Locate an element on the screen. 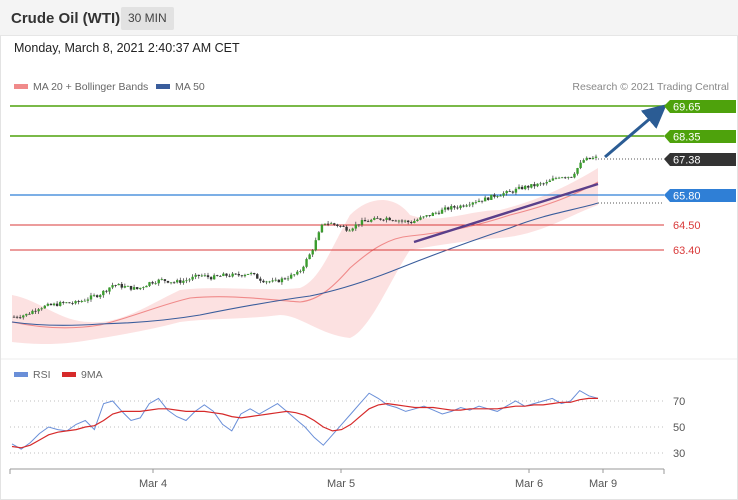 The image size is (738, 500). svg-text: 67.38 is located at coordinates (687, 161).